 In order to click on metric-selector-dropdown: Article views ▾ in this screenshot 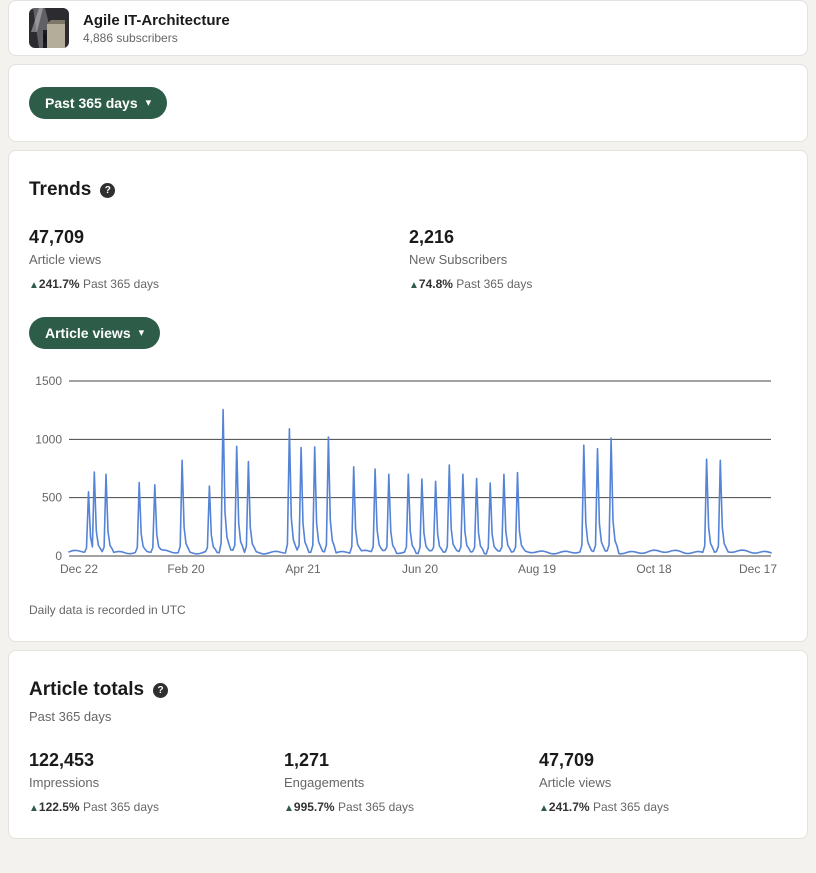, I will do `click(95, 333)`.